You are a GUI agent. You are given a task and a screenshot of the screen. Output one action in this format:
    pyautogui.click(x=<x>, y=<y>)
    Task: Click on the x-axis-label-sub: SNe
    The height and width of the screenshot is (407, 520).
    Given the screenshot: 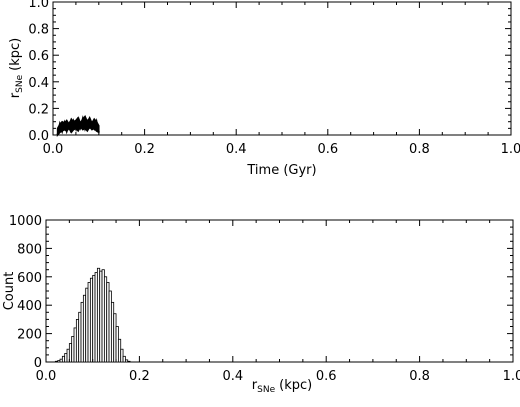 What is the action you would take?
    pyautogui.click(x=266, y=390)
    